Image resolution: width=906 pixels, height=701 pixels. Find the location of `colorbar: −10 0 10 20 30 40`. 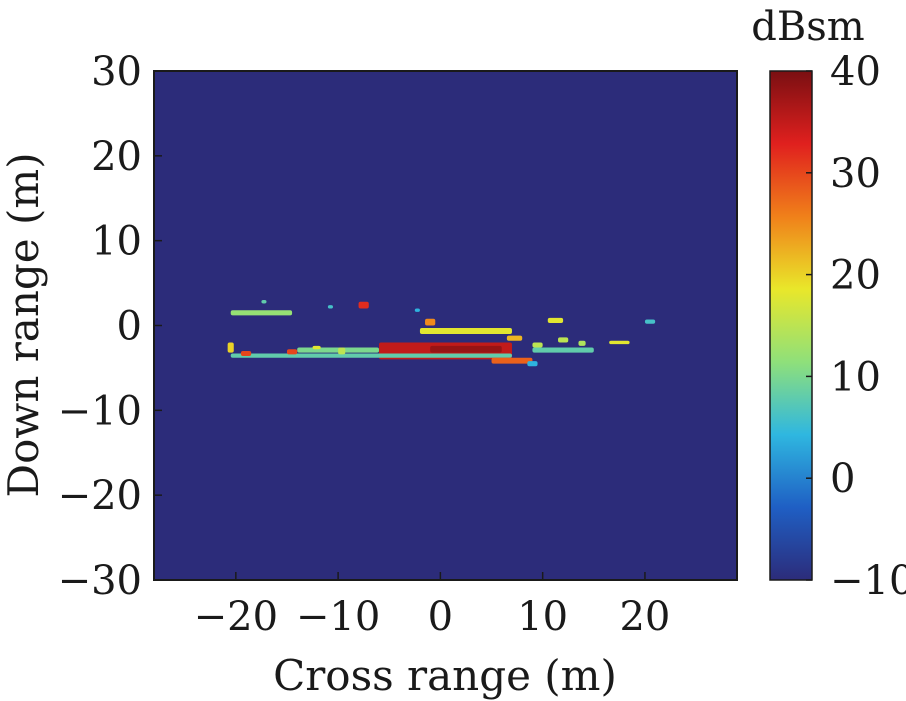

colorbar: −10 0 10 20 30 40 is located at coordinates (837, 326).